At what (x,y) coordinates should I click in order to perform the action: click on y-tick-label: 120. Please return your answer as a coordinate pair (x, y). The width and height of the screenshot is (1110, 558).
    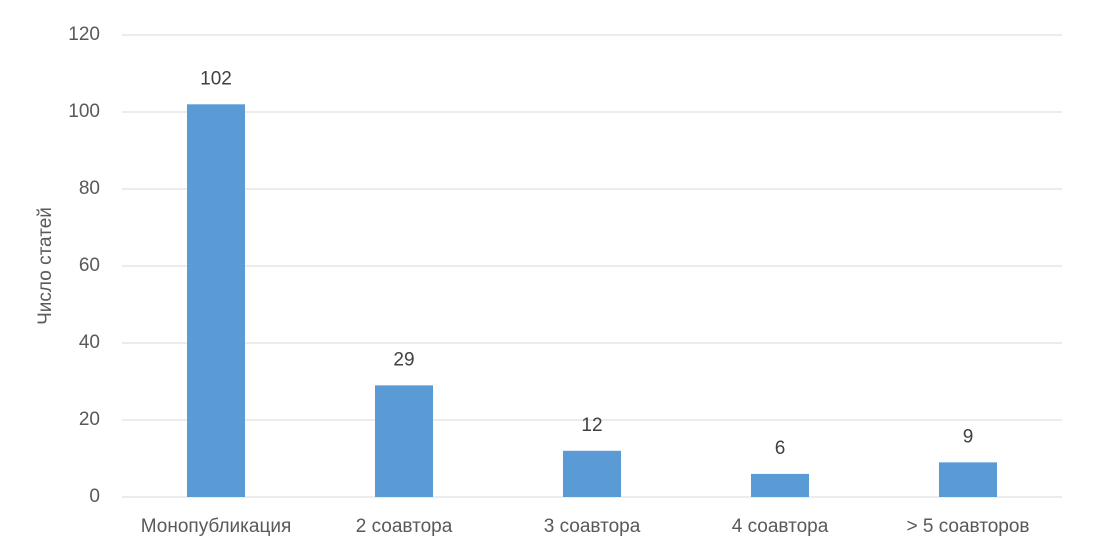
    Looking at the image, I should click on (84, 34).